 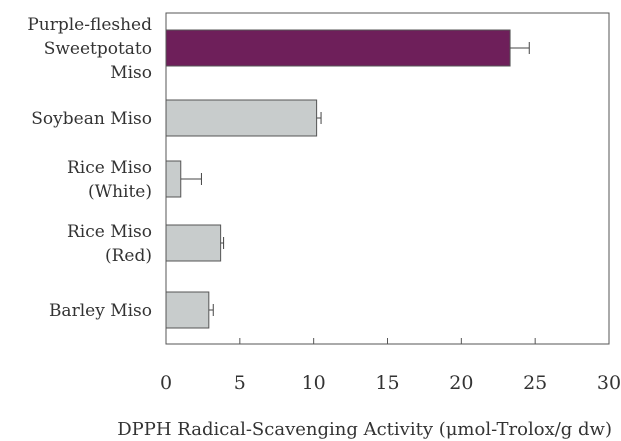 I want to click on category-label-line: Purple-fleshed, so click(x=89, y=25).